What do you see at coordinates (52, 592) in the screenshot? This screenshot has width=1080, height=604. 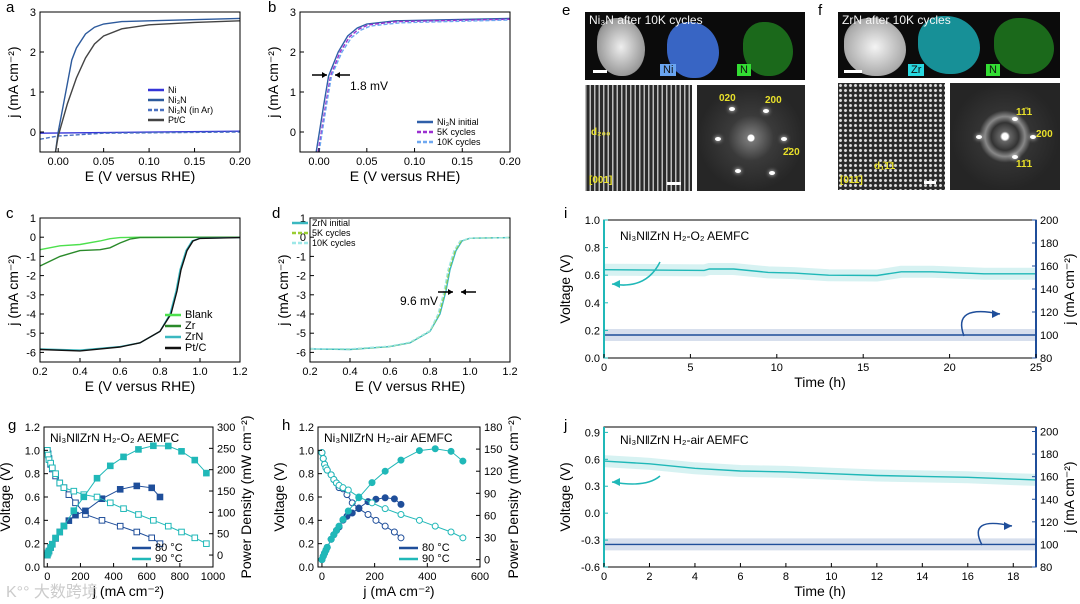 I see `watermark: K°° 大数跨境` at bounding box center [52, 592].